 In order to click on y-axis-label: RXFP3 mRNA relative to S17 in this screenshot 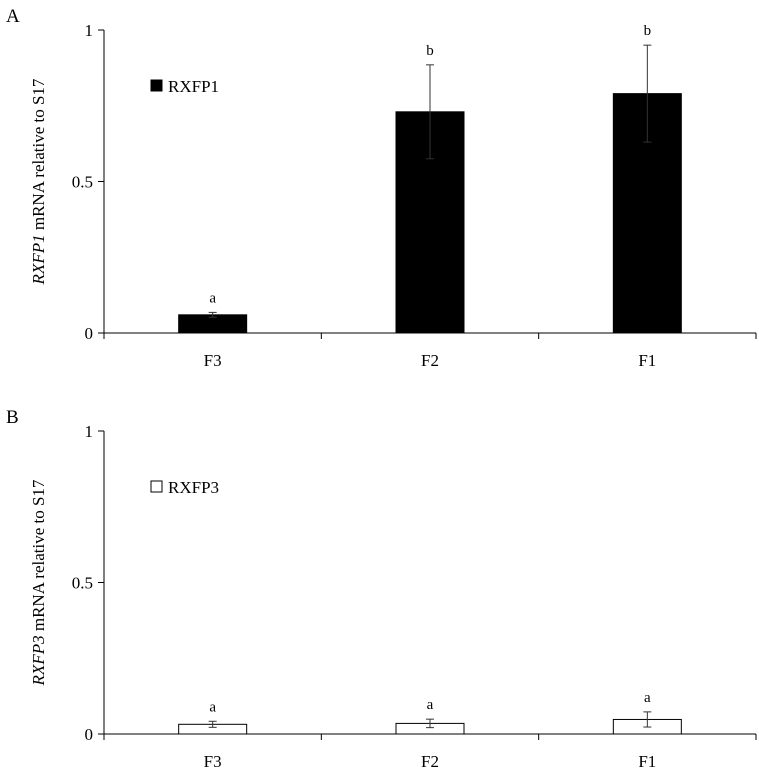, I will do `click(38, 582)`.